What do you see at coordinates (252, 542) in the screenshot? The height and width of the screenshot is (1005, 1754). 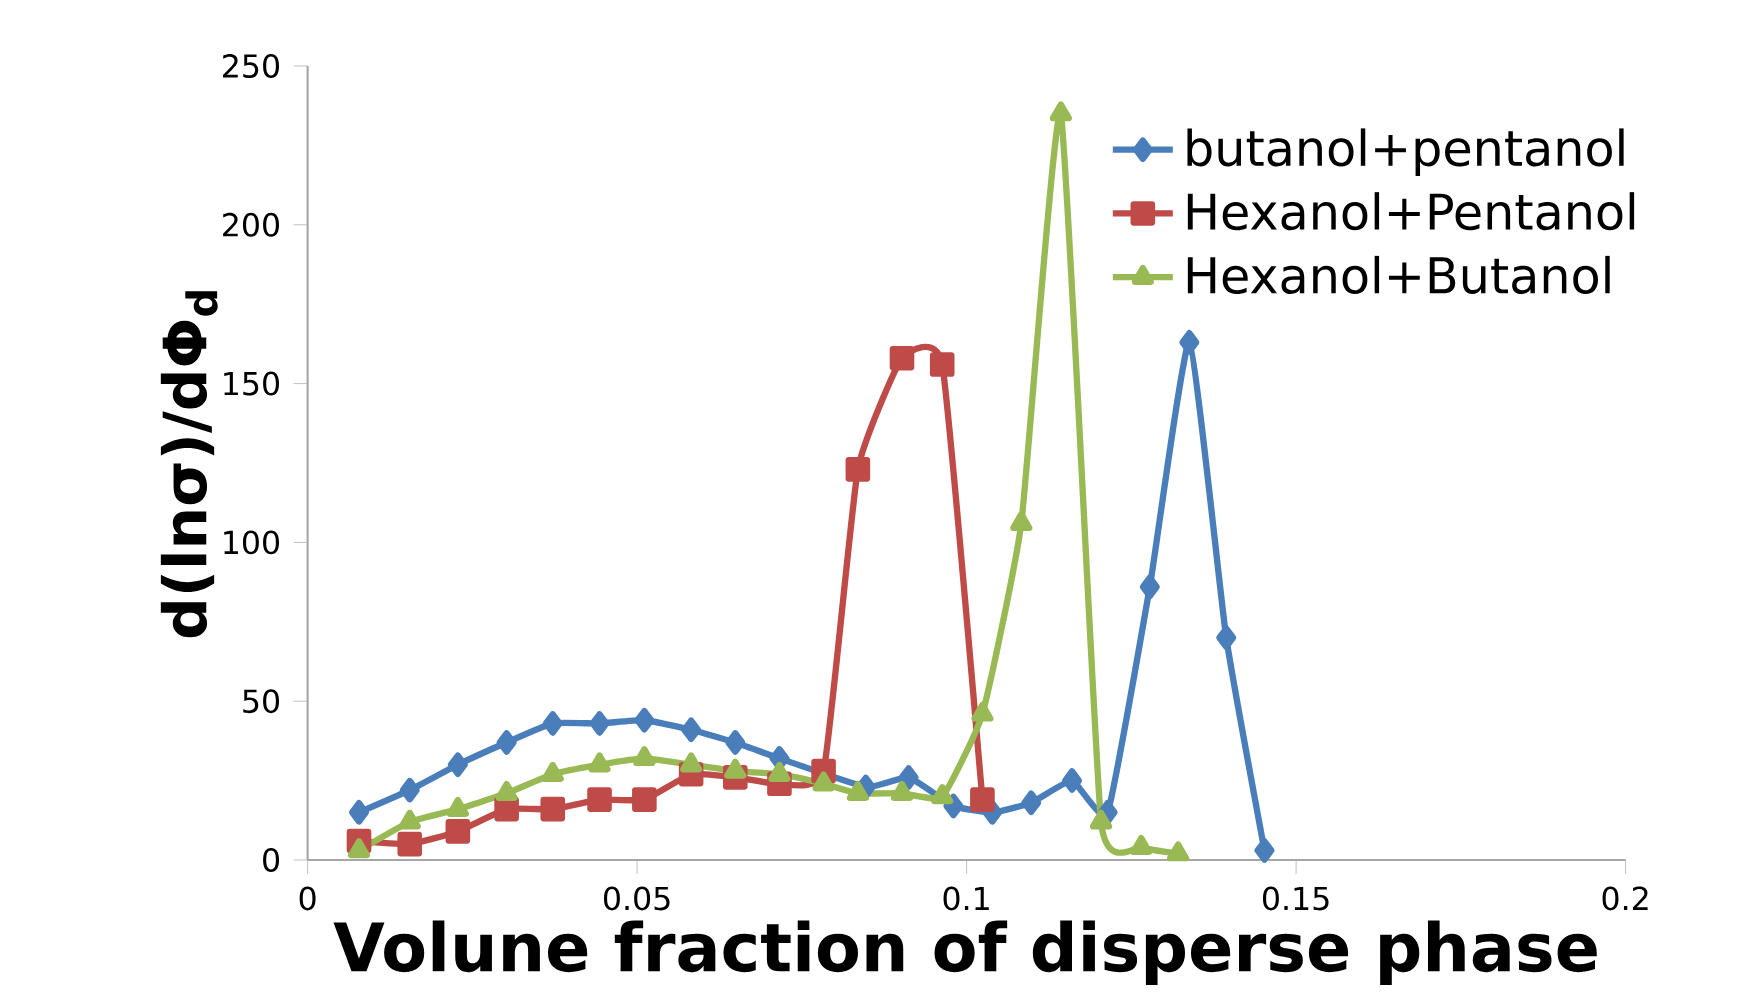 I see `y-tick-label: 100` at bounding box center [252, 542].